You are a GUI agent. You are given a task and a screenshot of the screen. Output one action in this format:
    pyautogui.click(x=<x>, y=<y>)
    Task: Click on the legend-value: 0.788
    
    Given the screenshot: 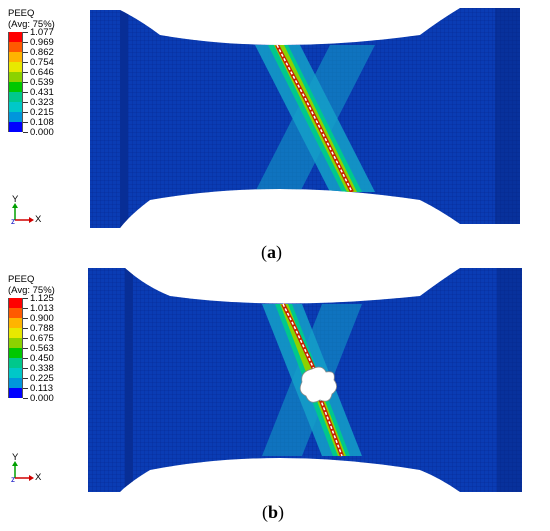 What is the action you would take?
    pyautogui.click(x=42, y=328)
    